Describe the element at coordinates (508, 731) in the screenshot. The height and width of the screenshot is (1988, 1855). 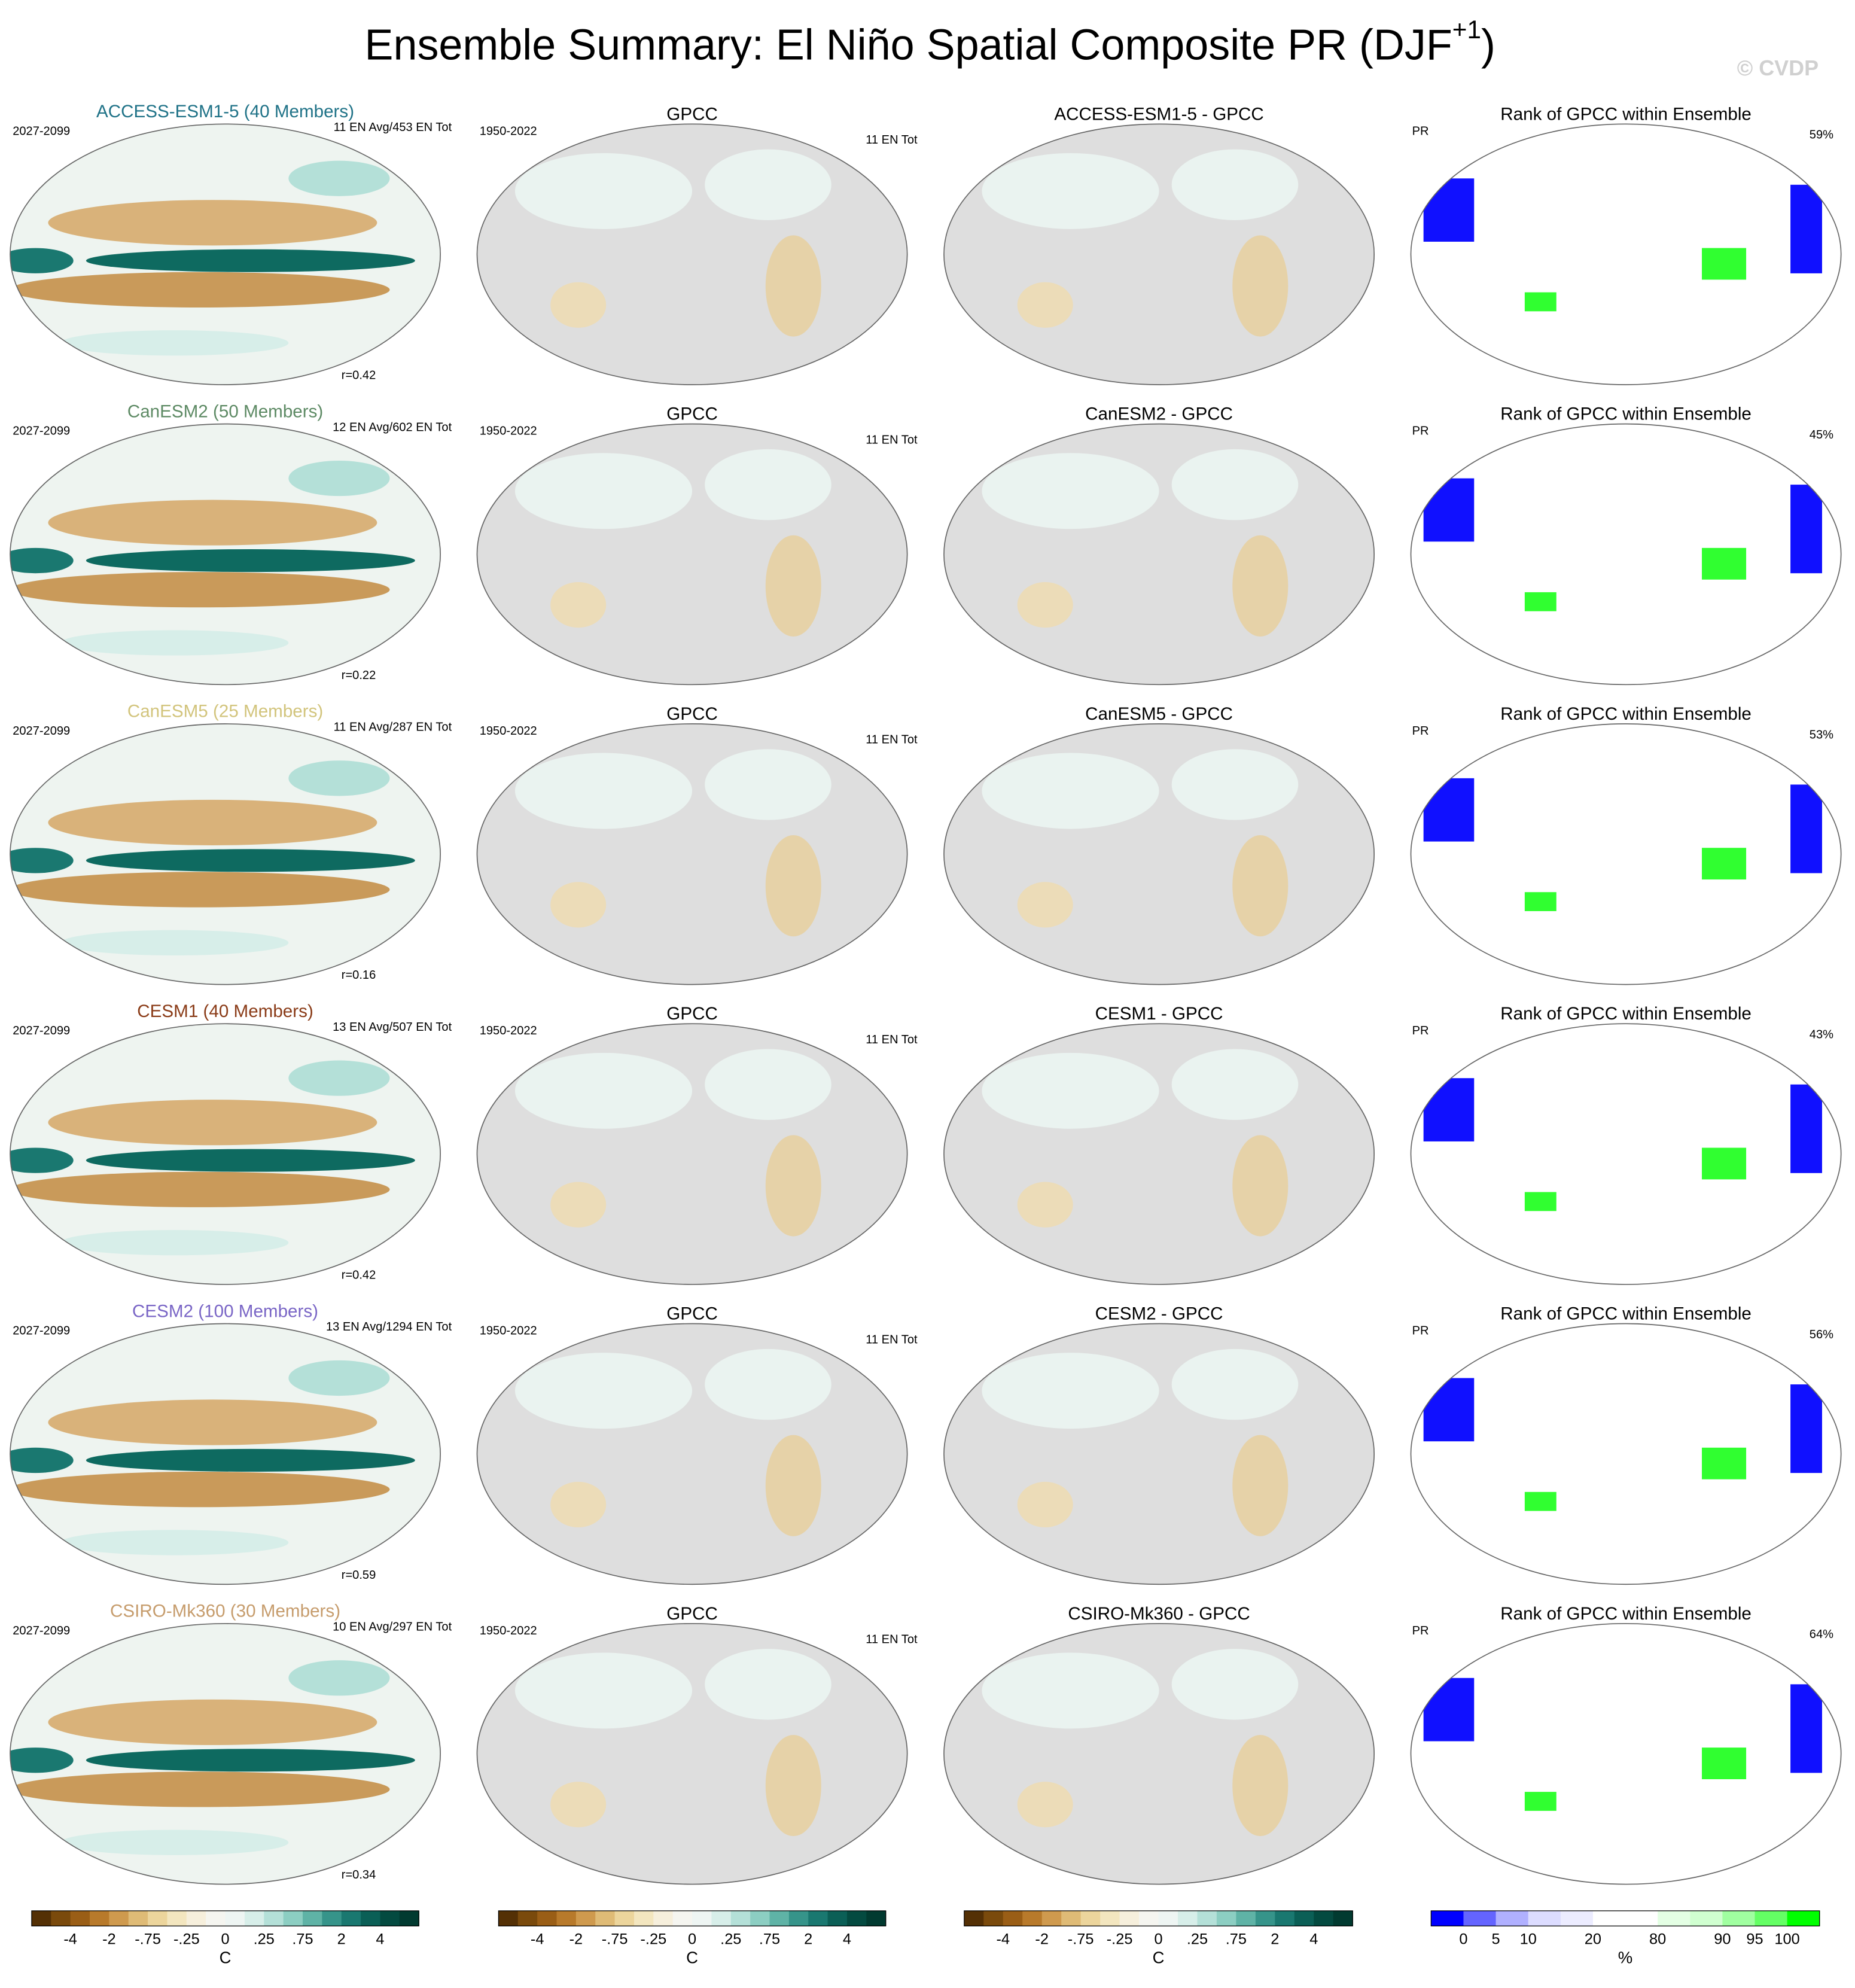
I see `period: 1950-2022` at that location.